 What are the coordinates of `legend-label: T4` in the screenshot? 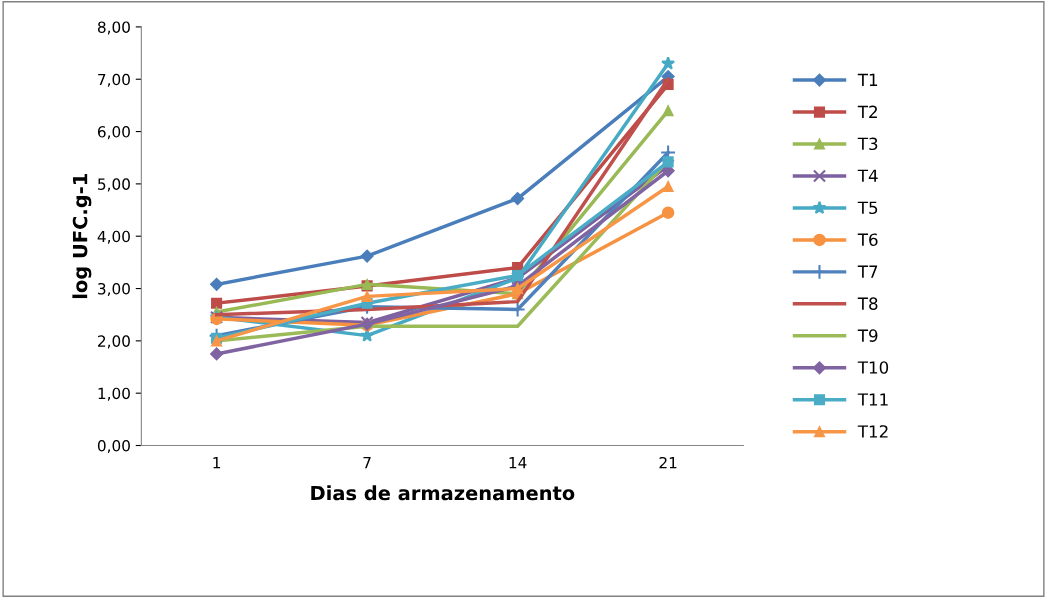 It's located at (867, 175).